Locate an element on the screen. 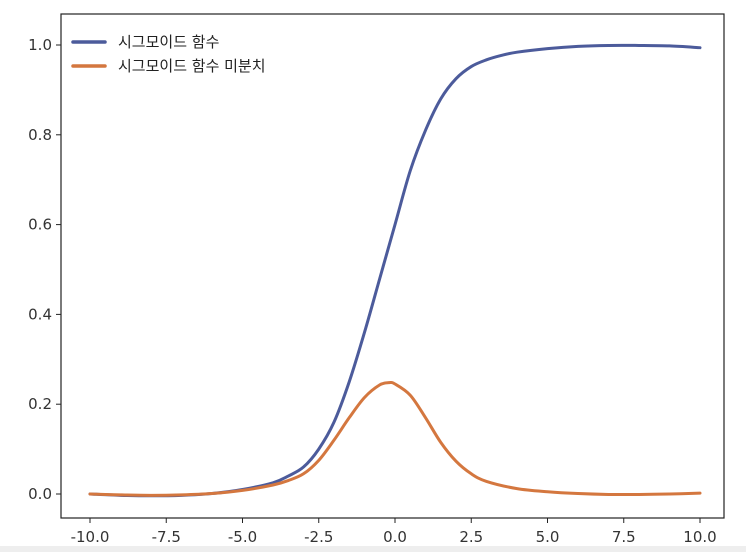 The width and height of the screenshot is (746, 552). legend-label-1: 시그모이드 함수 is located at coordinates (168, 42).